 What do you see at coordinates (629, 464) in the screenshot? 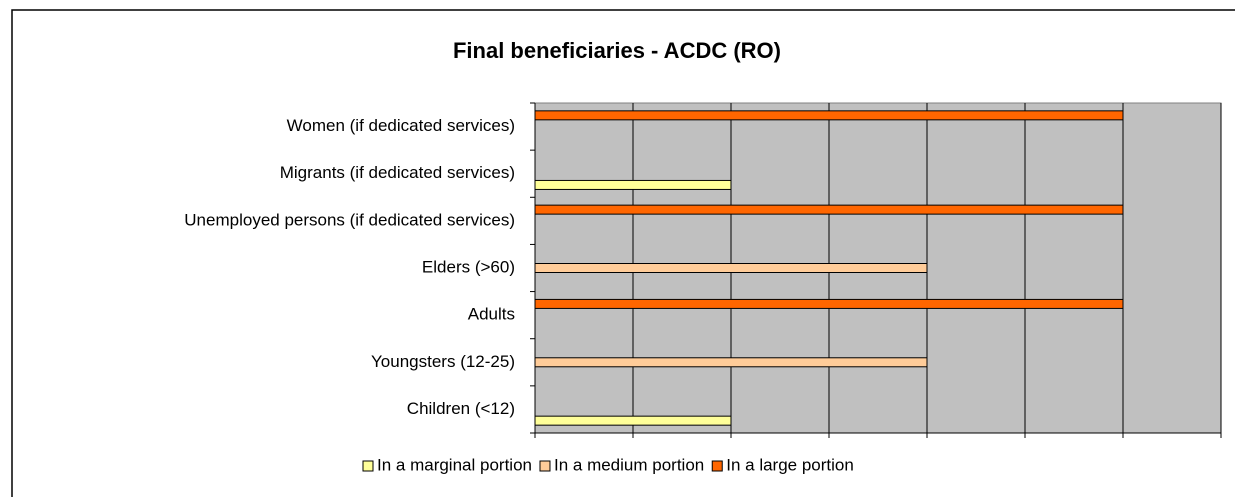
I see `legend-label: In a medium portion` at bounding box center [629, 464].